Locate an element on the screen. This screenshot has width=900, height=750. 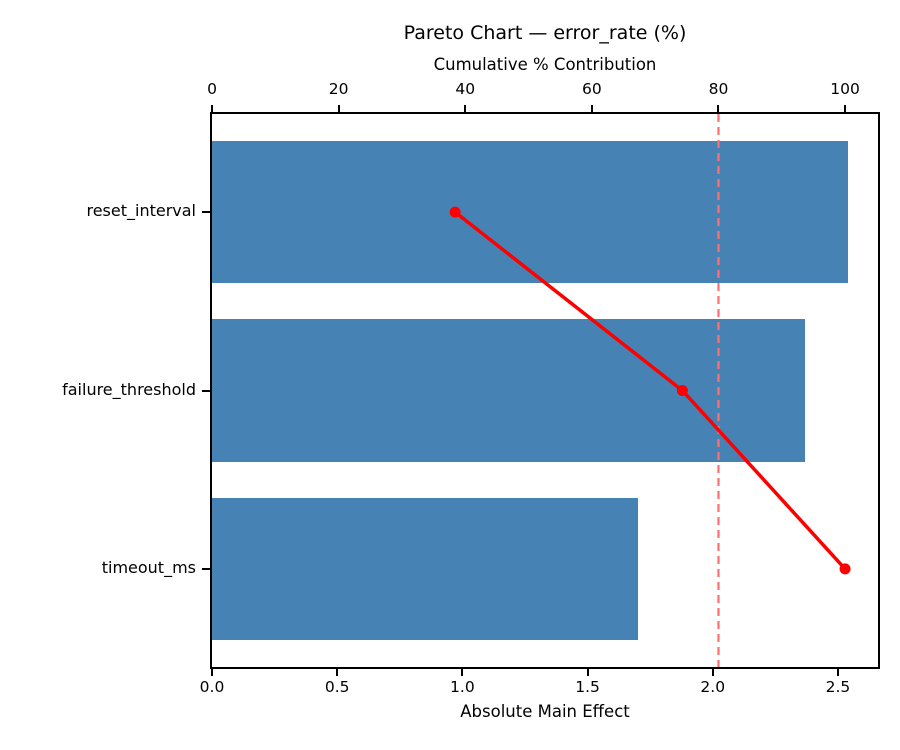
top-tick-label: 0 is located at coordinates (212, 89).